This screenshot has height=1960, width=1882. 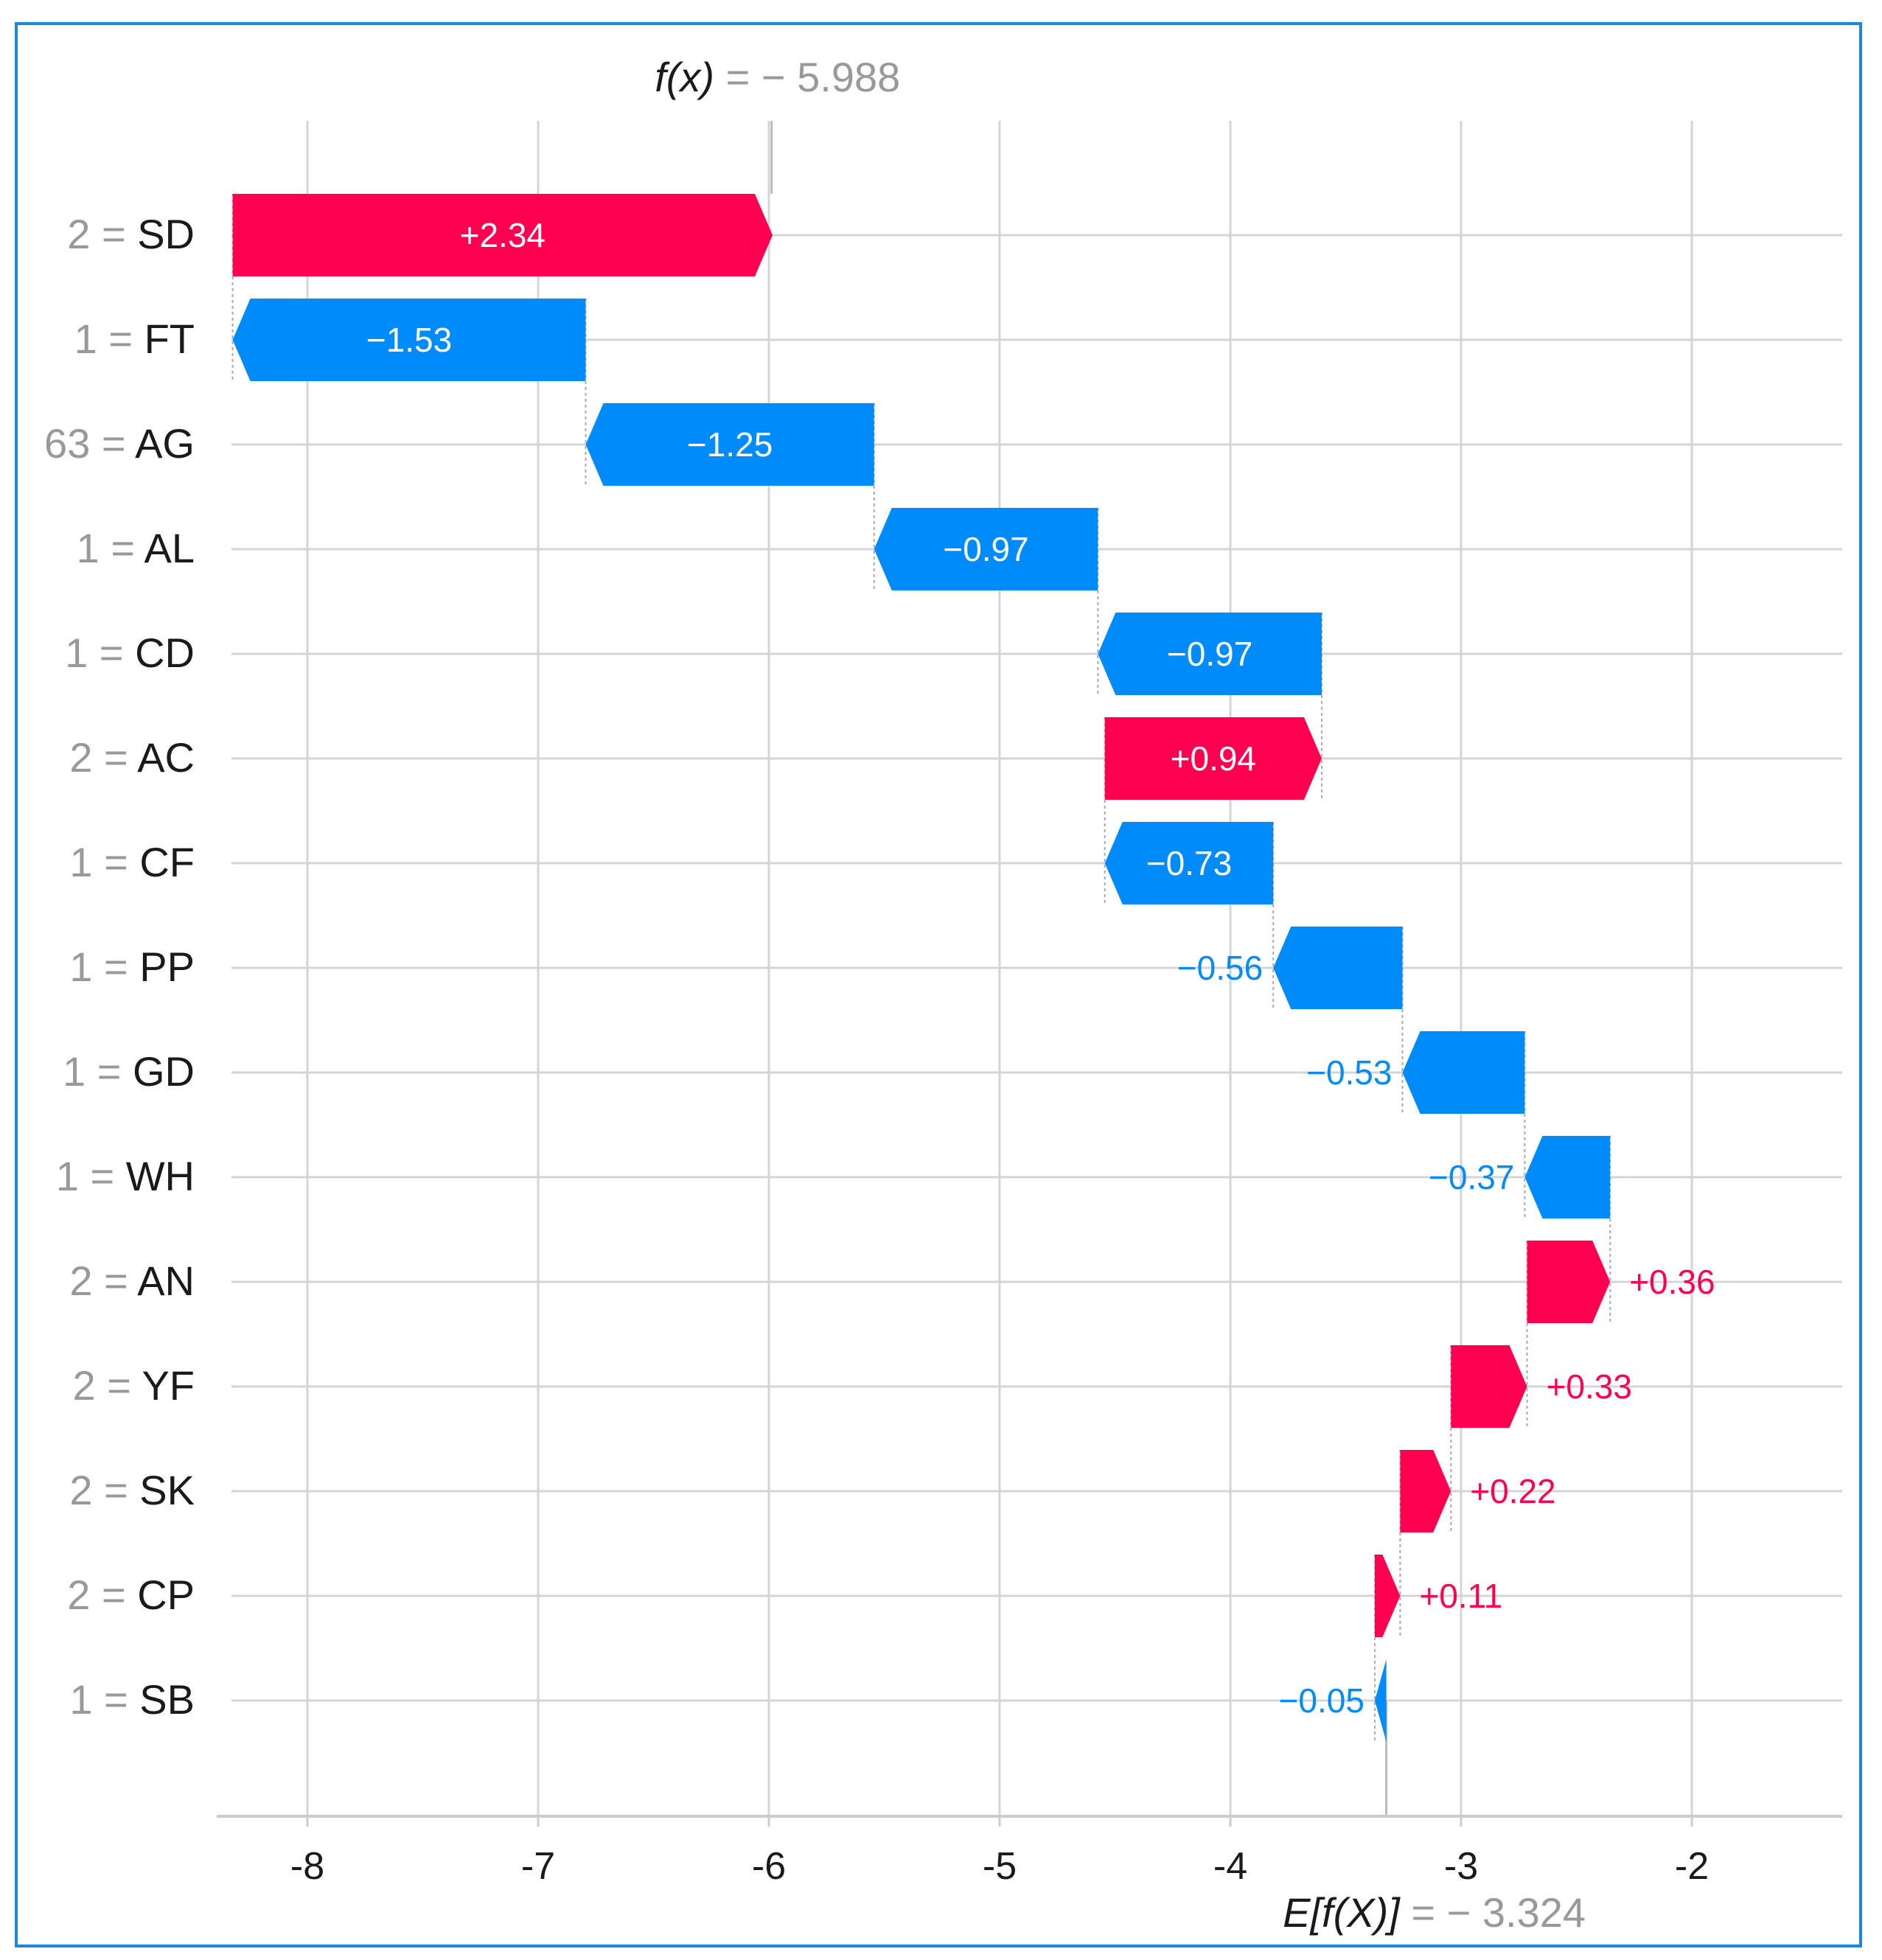 What do you see at coordinates (1425, 1491) in the screenshot?
I see `bar-sk` at bounding box center [1425, 1491].